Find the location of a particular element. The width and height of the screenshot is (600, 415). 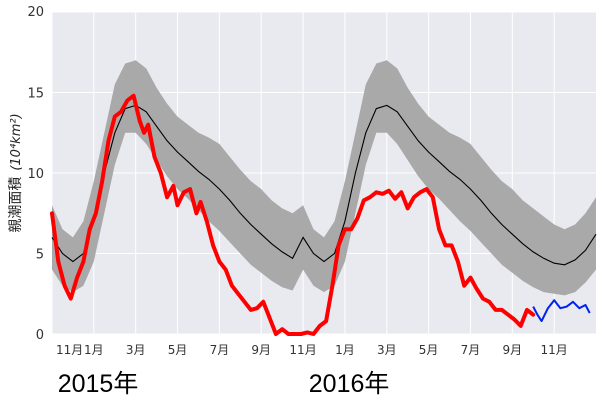

y-tick-label: 10 is located at coordinates (35, 174).